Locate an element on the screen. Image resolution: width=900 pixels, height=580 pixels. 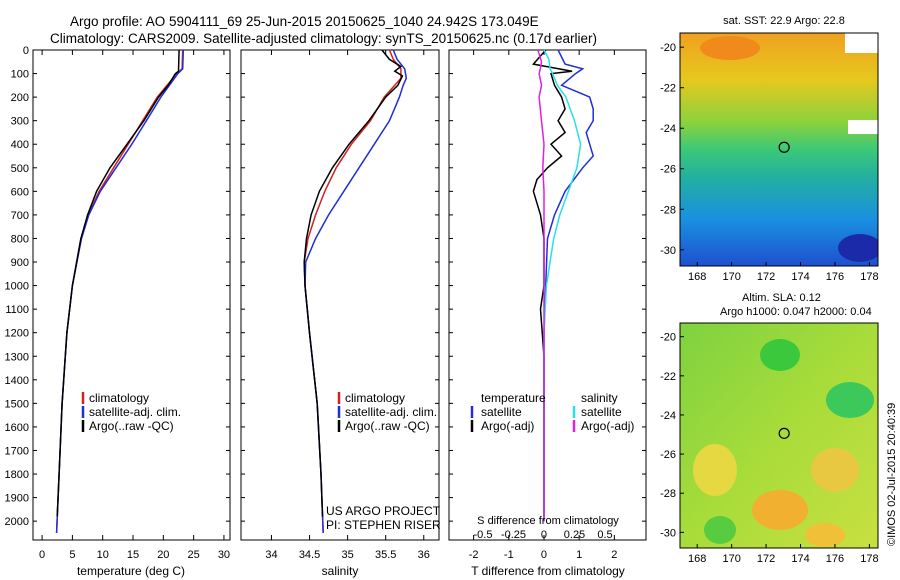
series-line-satellite-adj-clim- is located at coordinates (120, 291).